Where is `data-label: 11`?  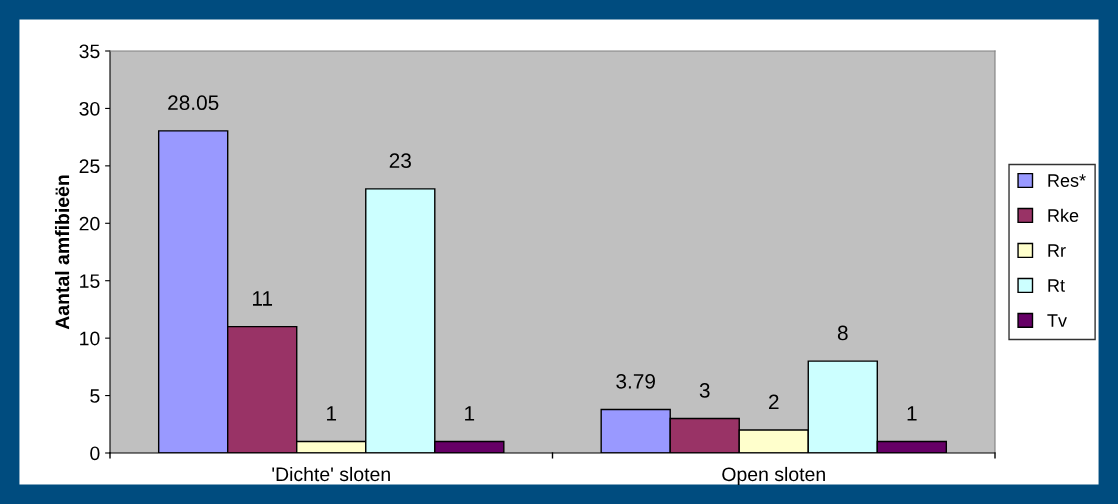
data-label: 11 is located at coordinates (262, 298).